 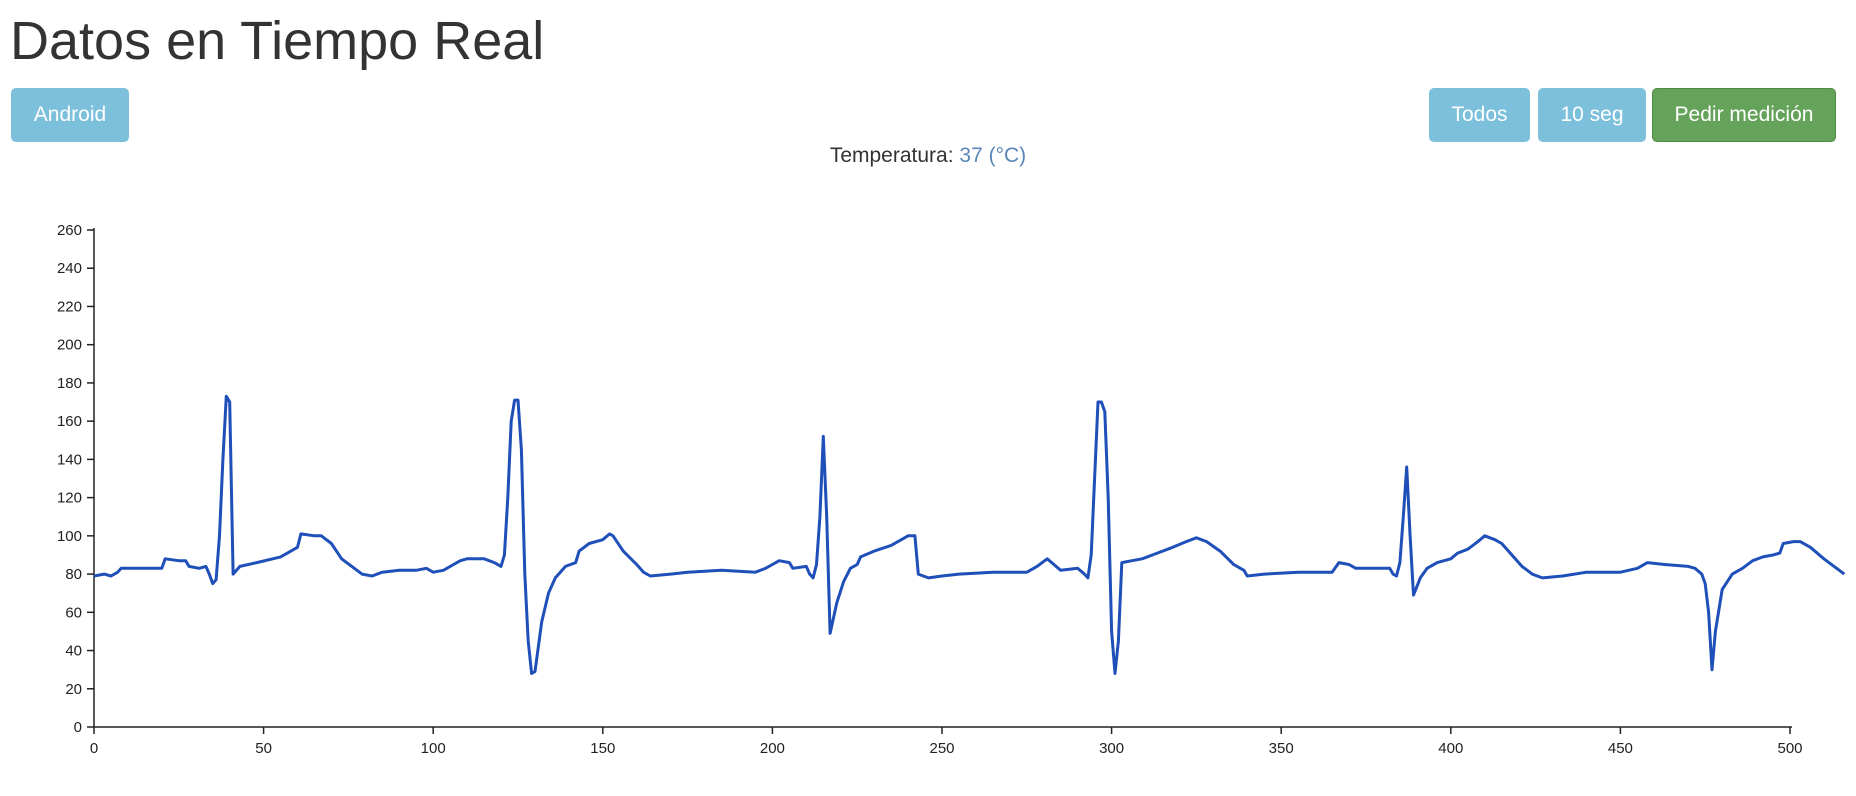 I want to click on temperature-label: Temperatura:, so click(x=891, y=155).